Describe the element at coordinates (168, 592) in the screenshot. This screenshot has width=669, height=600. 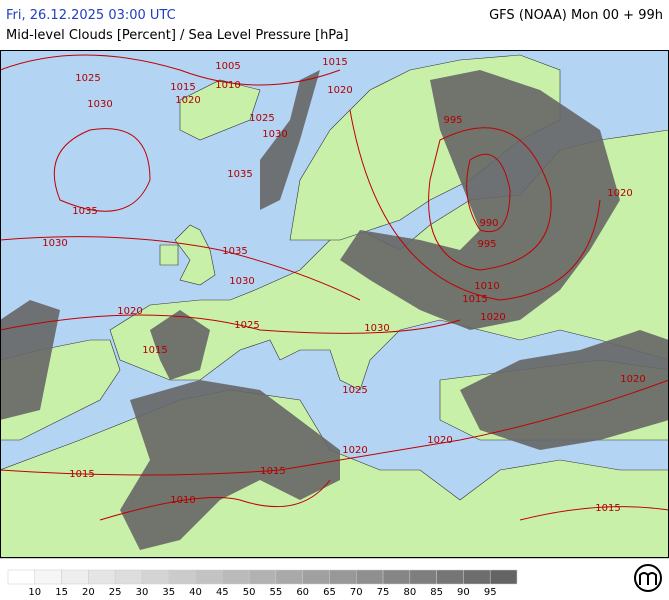
I see `legend-label: 35` at that location.